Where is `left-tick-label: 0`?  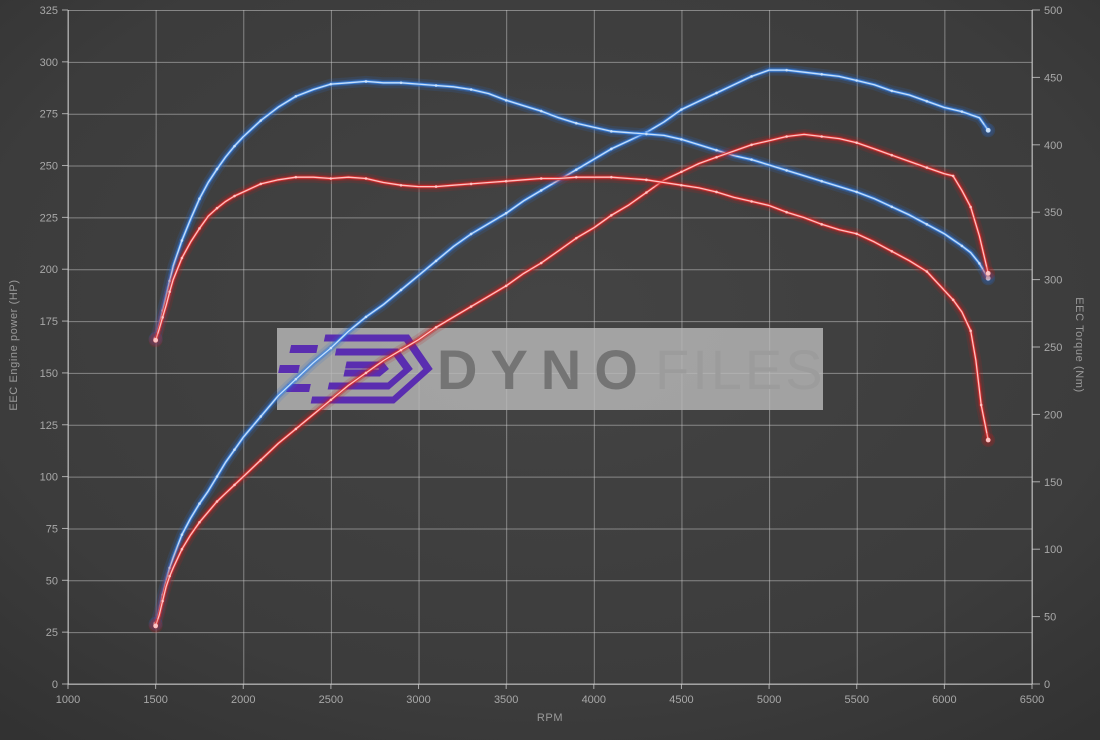 left-tick-label: 0 is located at coordinates (55, 685).